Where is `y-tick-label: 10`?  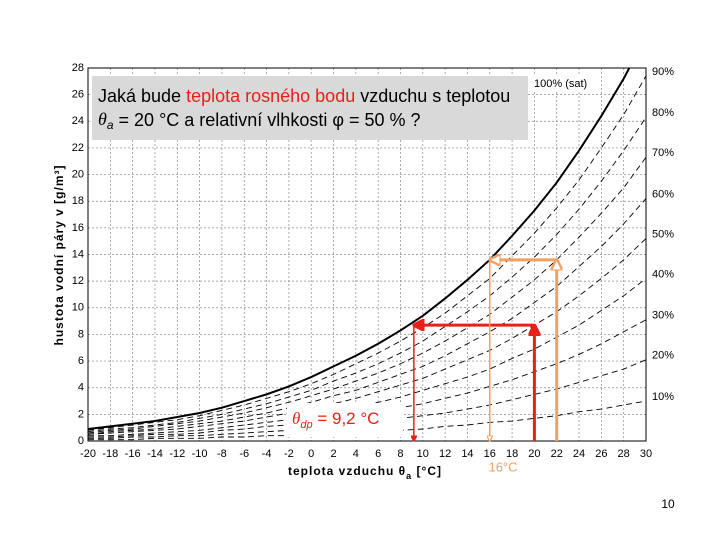
y-tick-label: 10 is located at coordinates (78, 308).